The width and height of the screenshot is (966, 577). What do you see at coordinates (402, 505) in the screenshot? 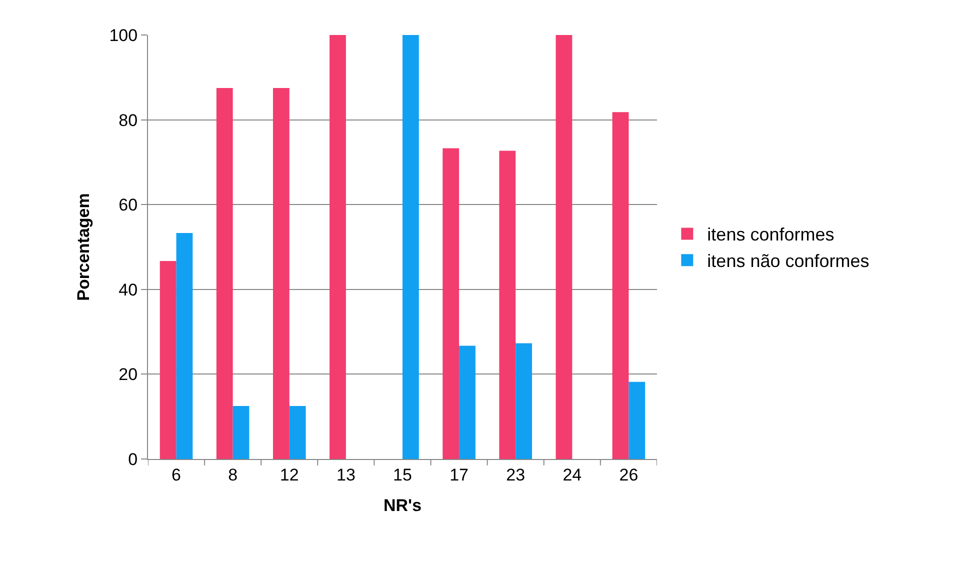
I see `x-axis-title: NR's` at bounding box center [402, 505].